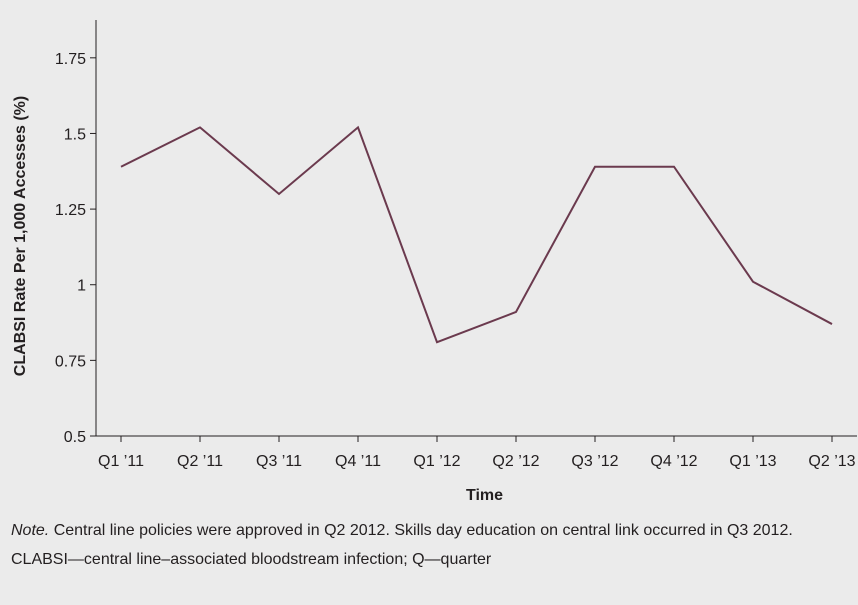 The width and height of the screenshot is (858, 605). Describe the element at coordinates (70, 361) in the screenshot. I see `y-tick-label: 0.75` at that location.